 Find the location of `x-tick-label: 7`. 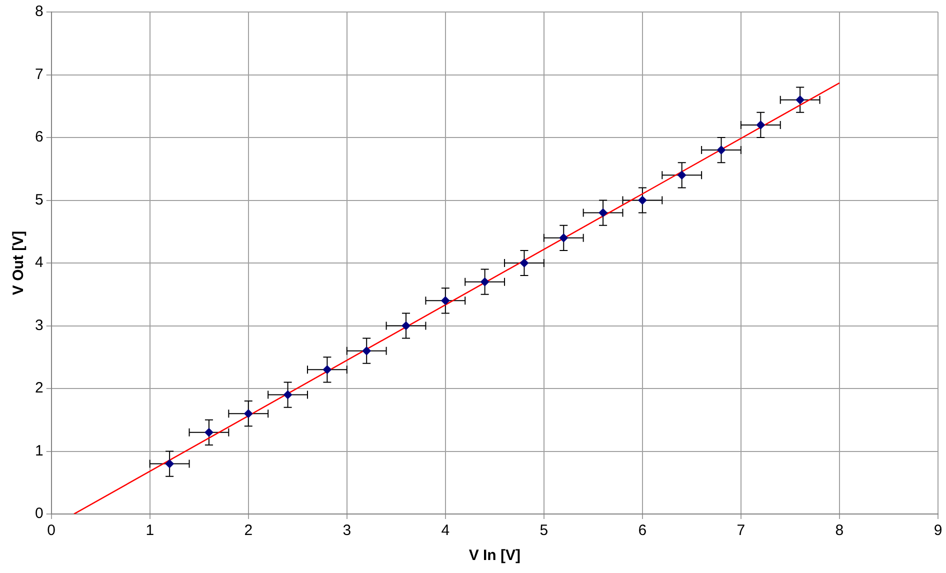

x-tick-label: 7 is located at coordinates (741, 531).